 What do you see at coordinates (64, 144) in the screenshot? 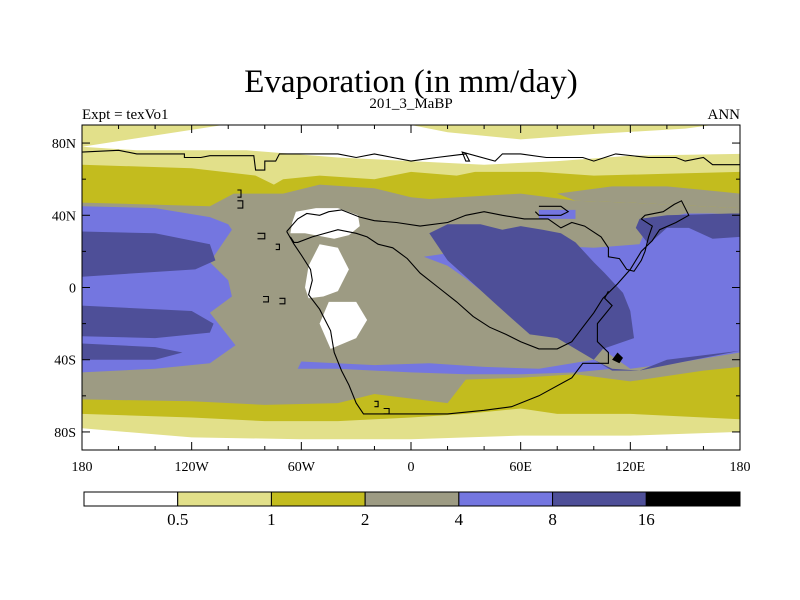
I see `y-tick-label: 80N` at bounding box center [64, 144].